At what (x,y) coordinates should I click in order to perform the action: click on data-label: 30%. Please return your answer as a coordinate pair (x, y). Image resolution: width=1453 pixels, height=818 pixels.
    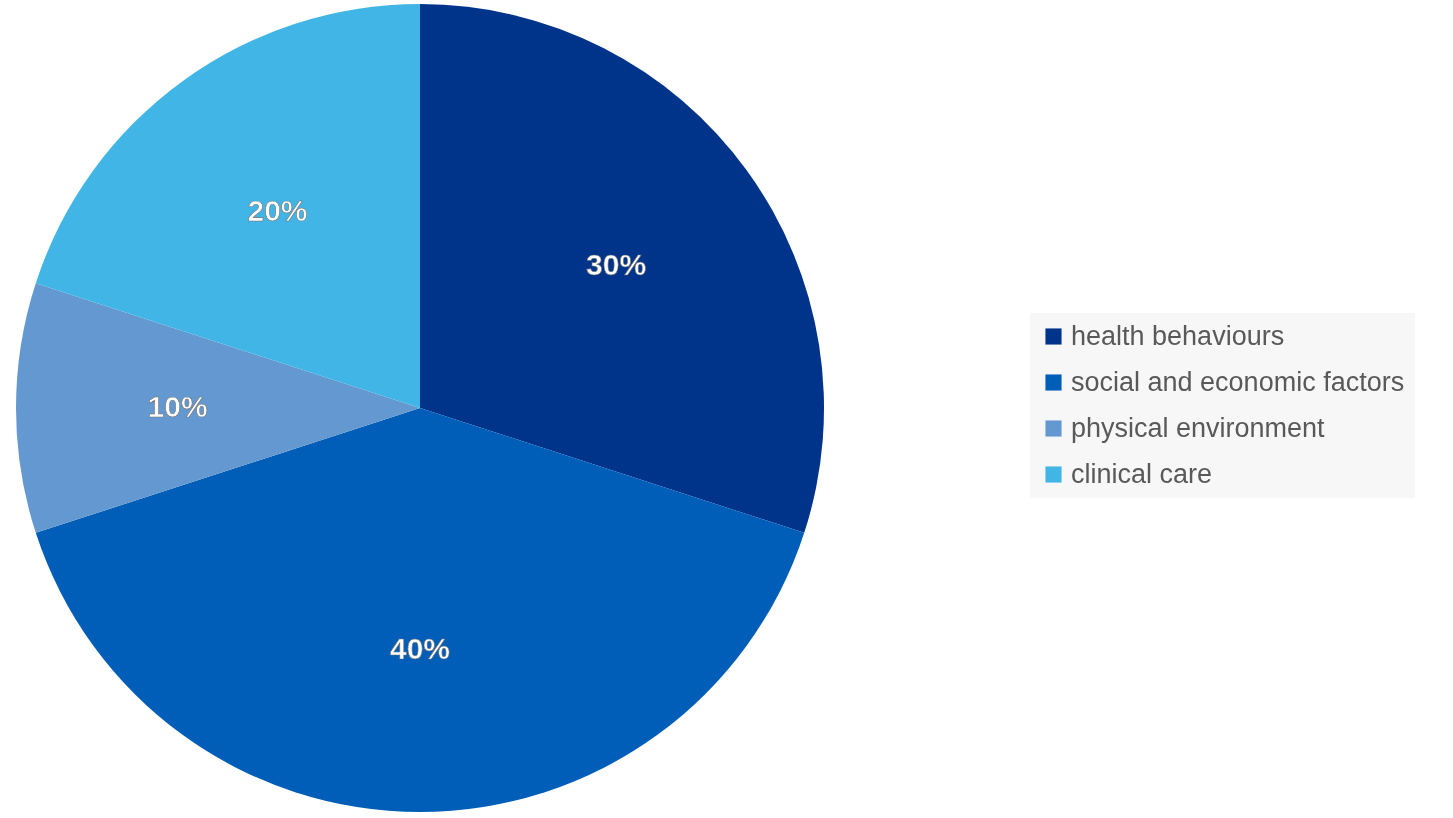
    Looking at the image, I should click on (616, 264).